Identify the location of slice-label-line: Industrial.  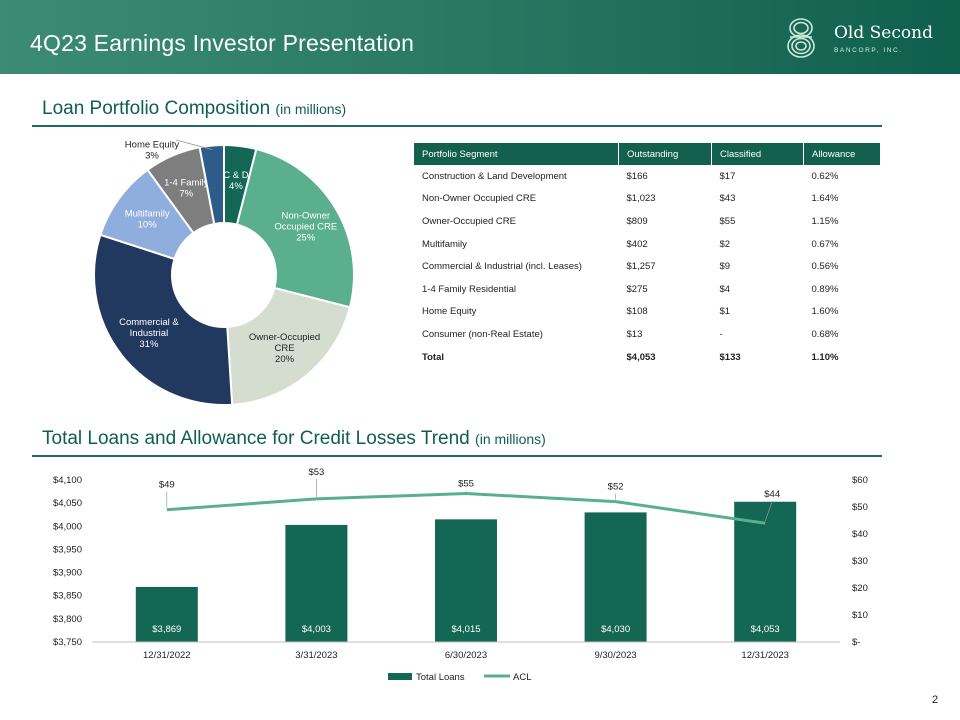
(149, 333).